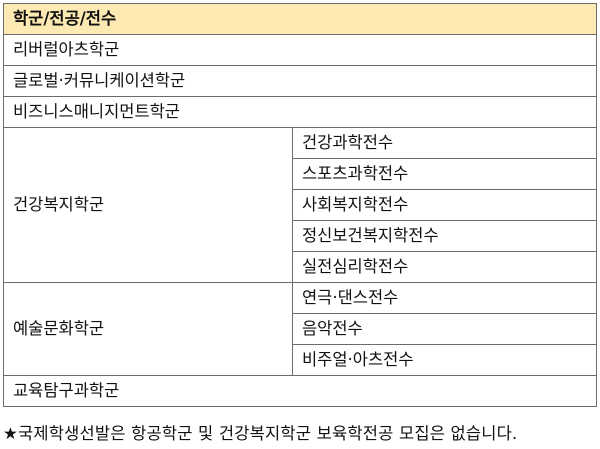 Image resolution: width=600 pixels, height=449 pixels. I want to click on table-row: 비주얼·아츠전수, so click(300, 360).